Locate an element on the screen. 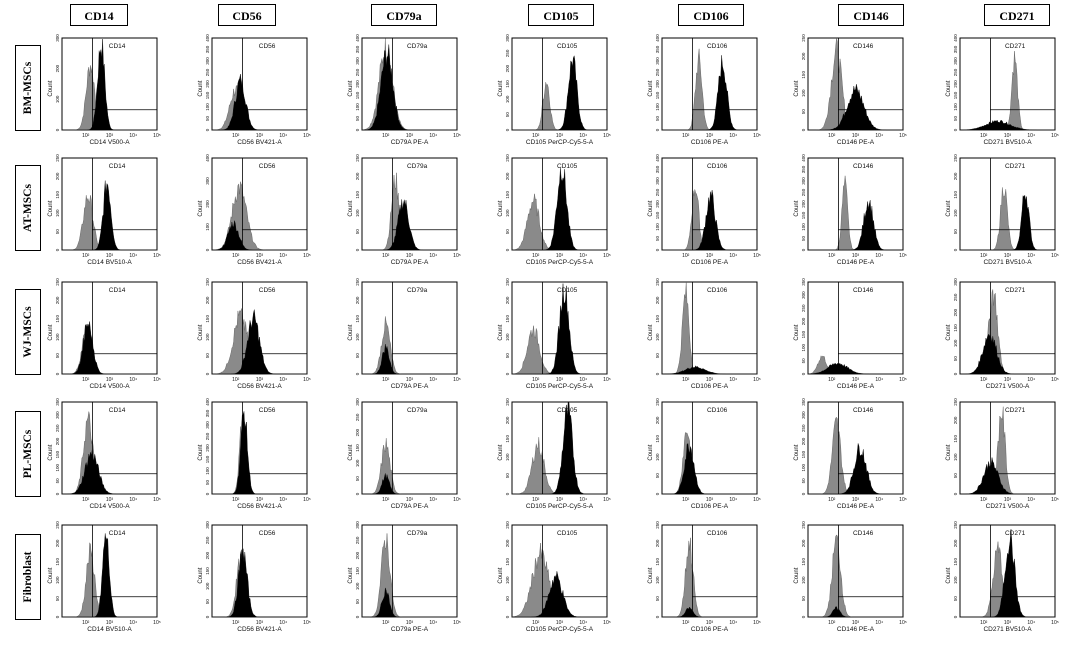 This screenshot has height=647, width=1080. gate-label: CD79a is located at coordinates (417, 410).